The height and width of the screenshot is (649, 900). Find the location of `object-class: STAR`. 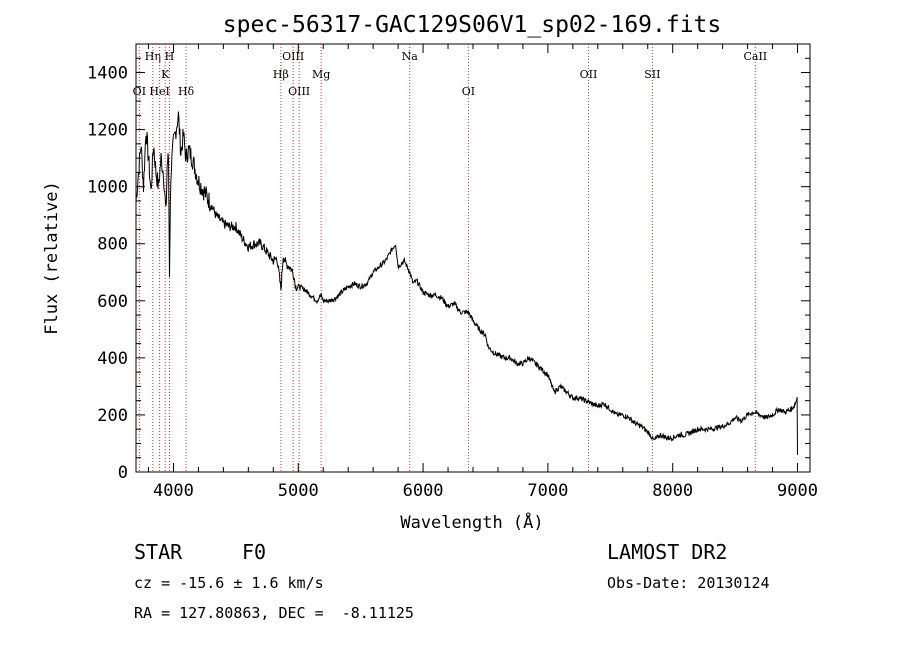

object-class: STAR is located at coordinates (158, 552).